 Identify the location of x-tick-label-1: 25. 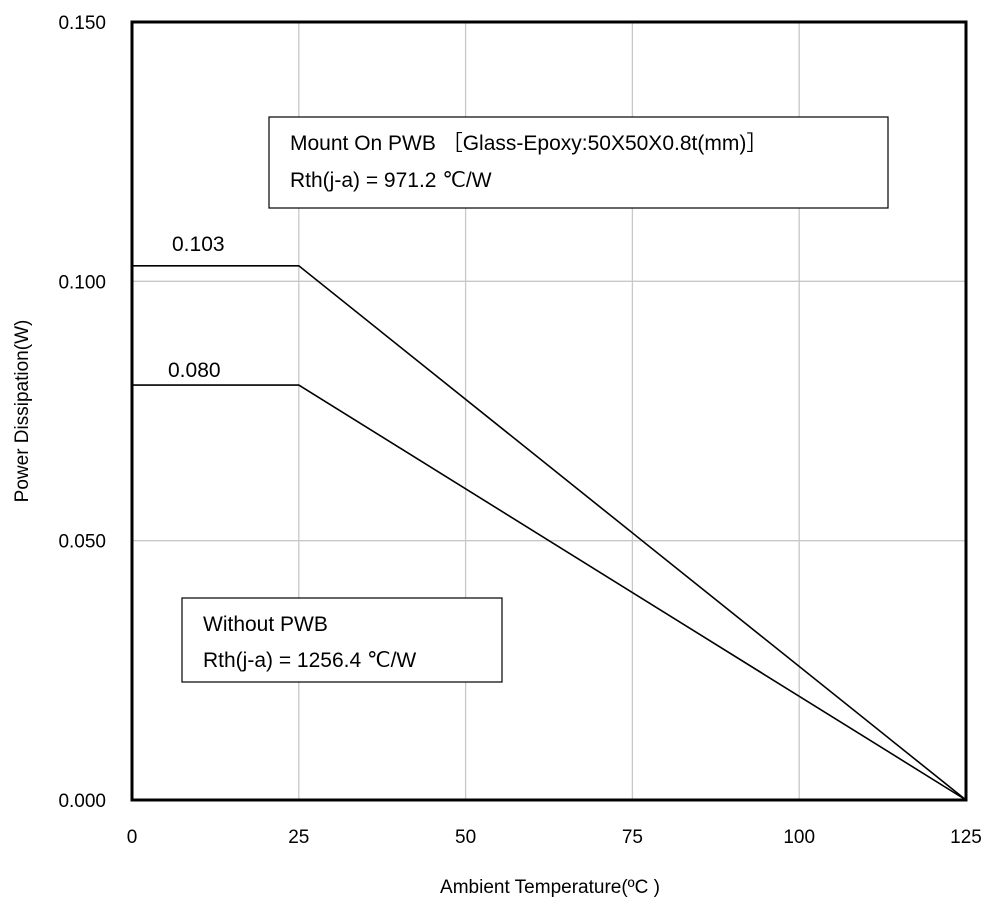
(298, 837).